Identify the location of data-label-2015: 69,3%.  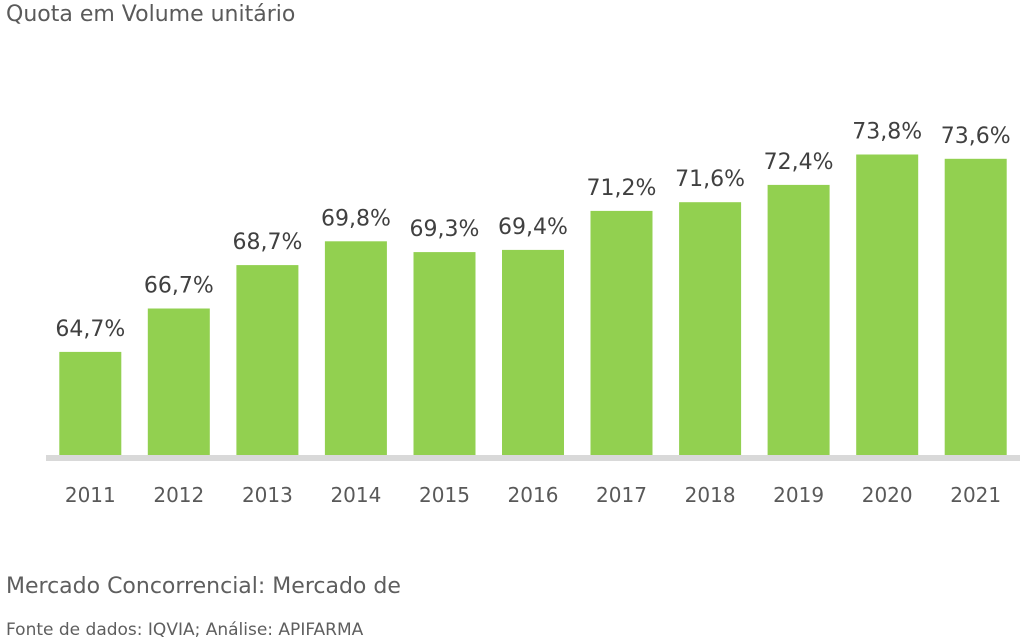
(445, 229).